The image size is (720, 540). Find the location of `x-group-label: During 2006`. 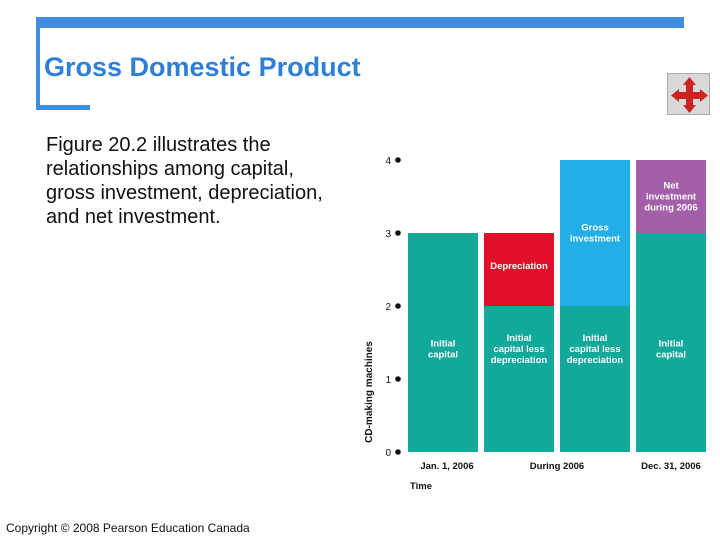

x-group-label: During 2006 is located at coordinates (557, 466).